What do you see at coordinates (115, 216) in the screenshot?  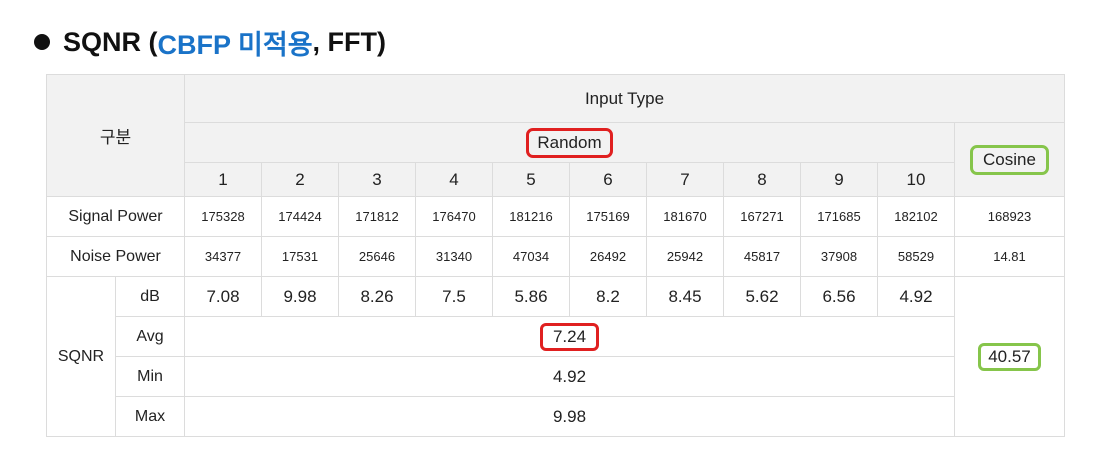 I see `row-label-signal-power: Signal Power` at bounding box center [115, 216].